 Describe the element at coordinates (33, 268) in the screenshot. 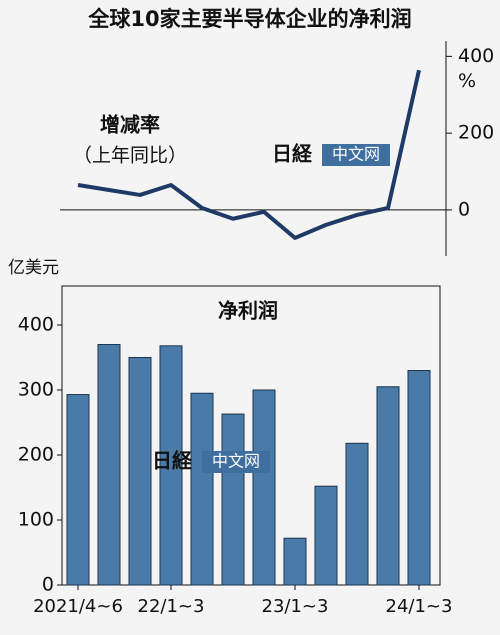

I see `y-label: 亿美元` at that location.